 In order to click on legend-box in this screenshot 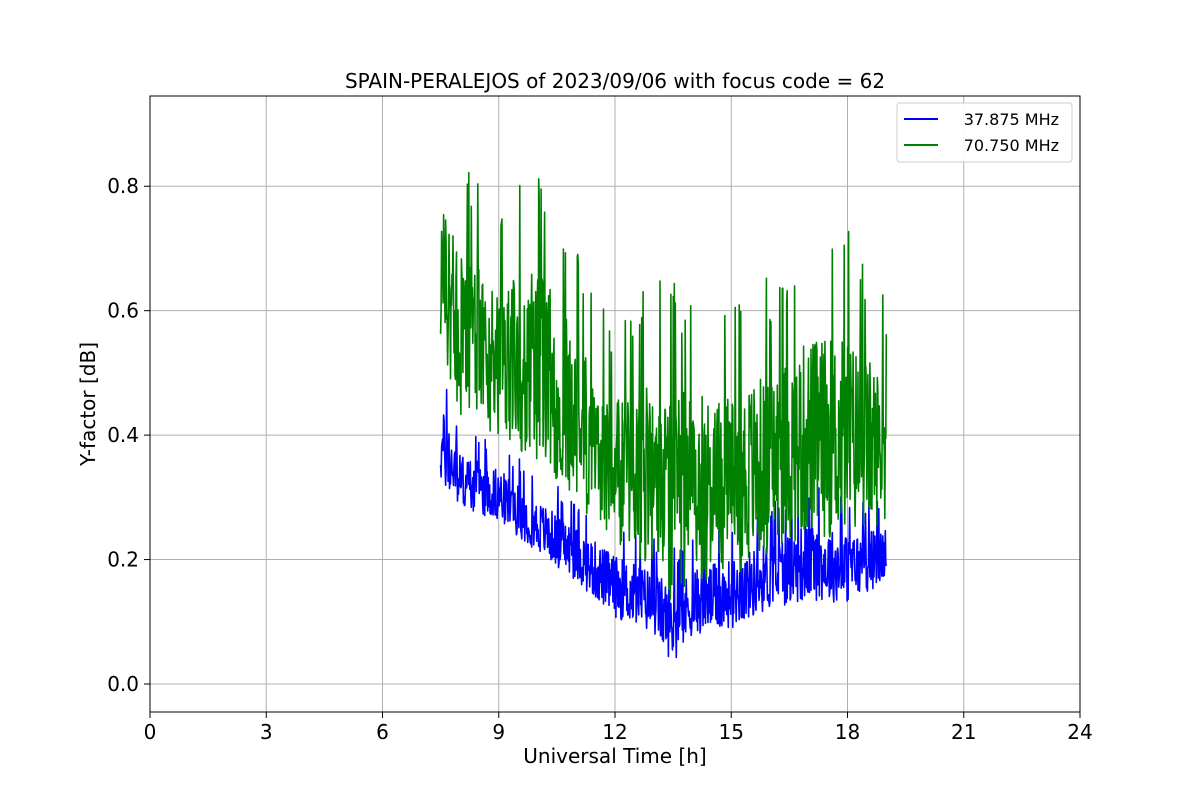, I will do `click(984, 132)`.